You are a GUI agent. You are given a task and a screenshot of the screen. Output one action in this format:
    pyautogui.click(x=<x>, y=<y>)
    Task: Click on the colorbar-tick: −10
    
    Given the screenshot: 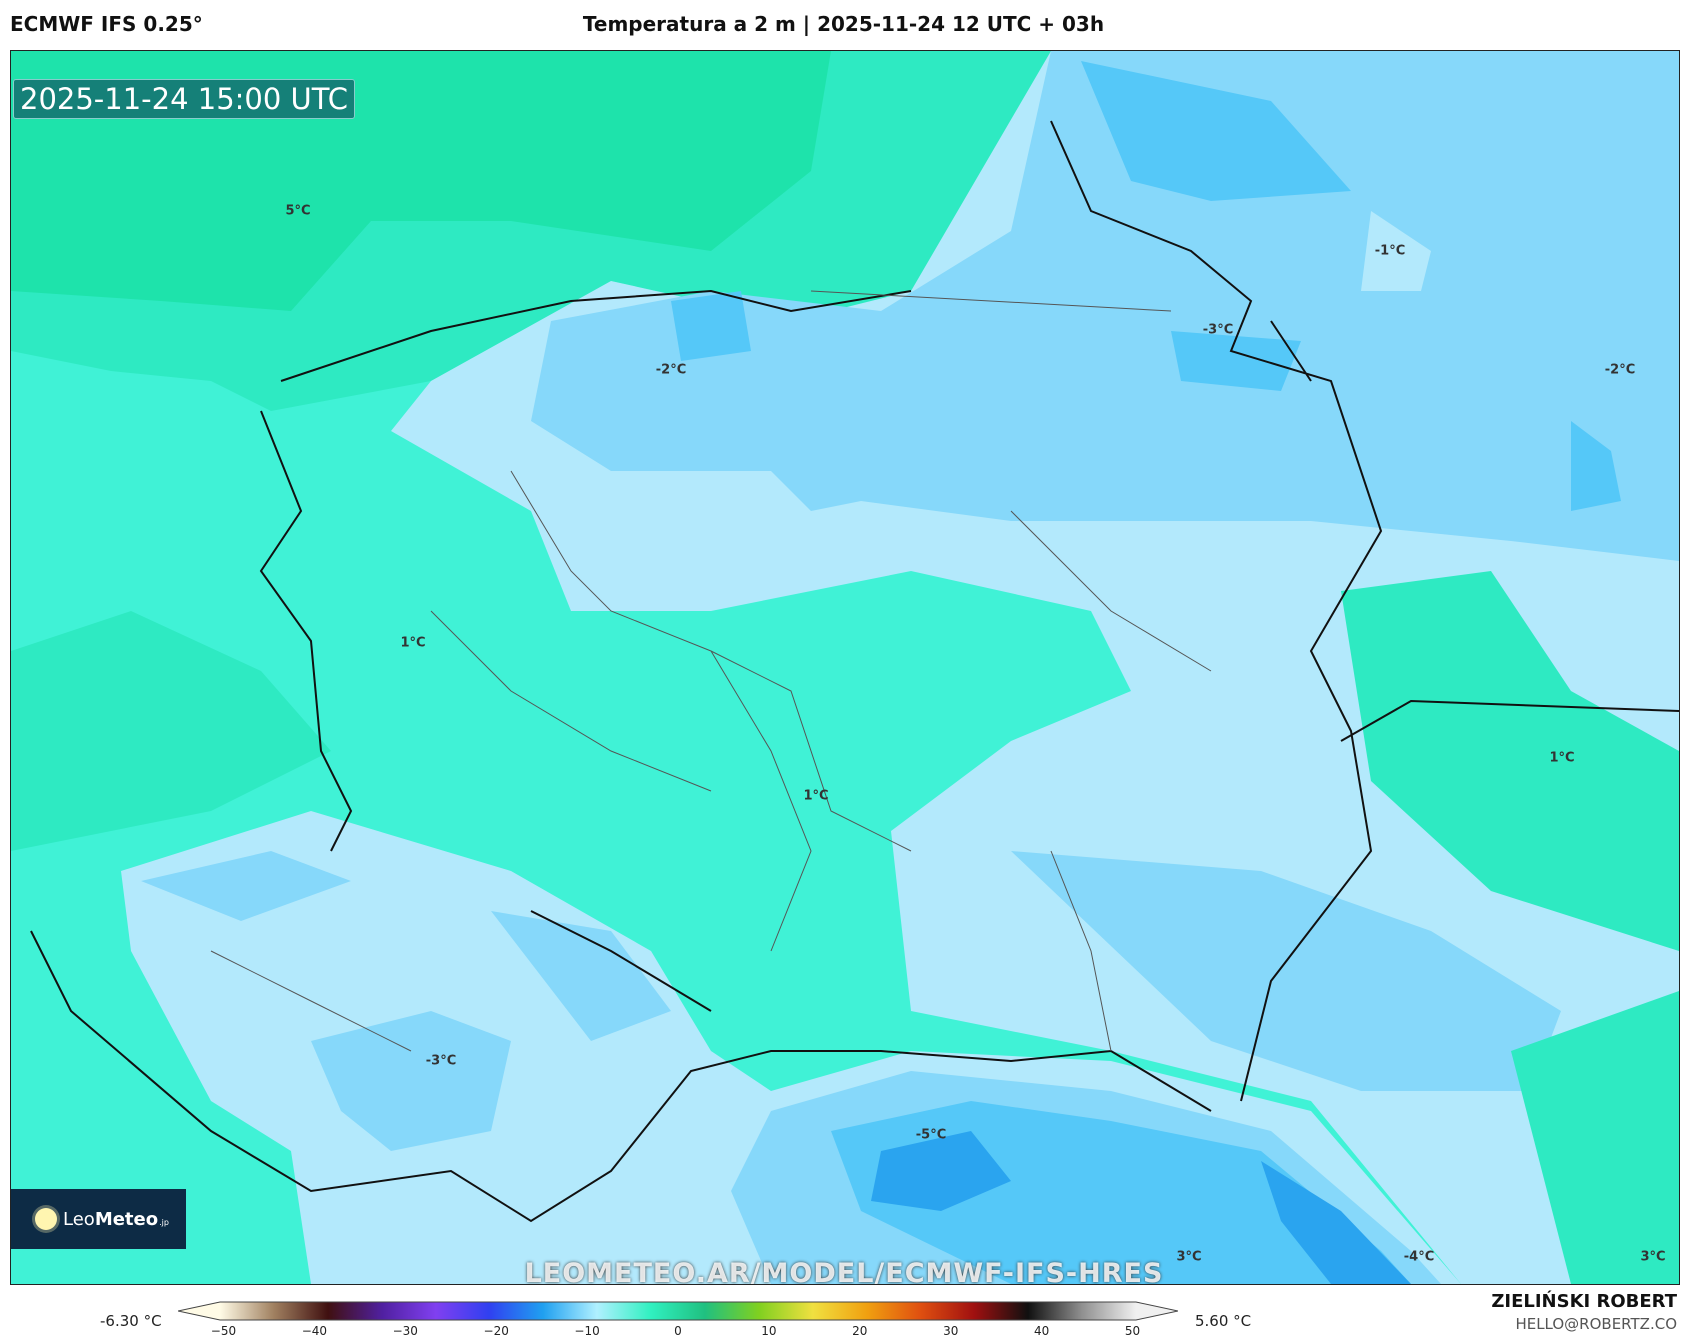 What is the action you would take?
    pyautogui.click(x=587, y=1331)
    